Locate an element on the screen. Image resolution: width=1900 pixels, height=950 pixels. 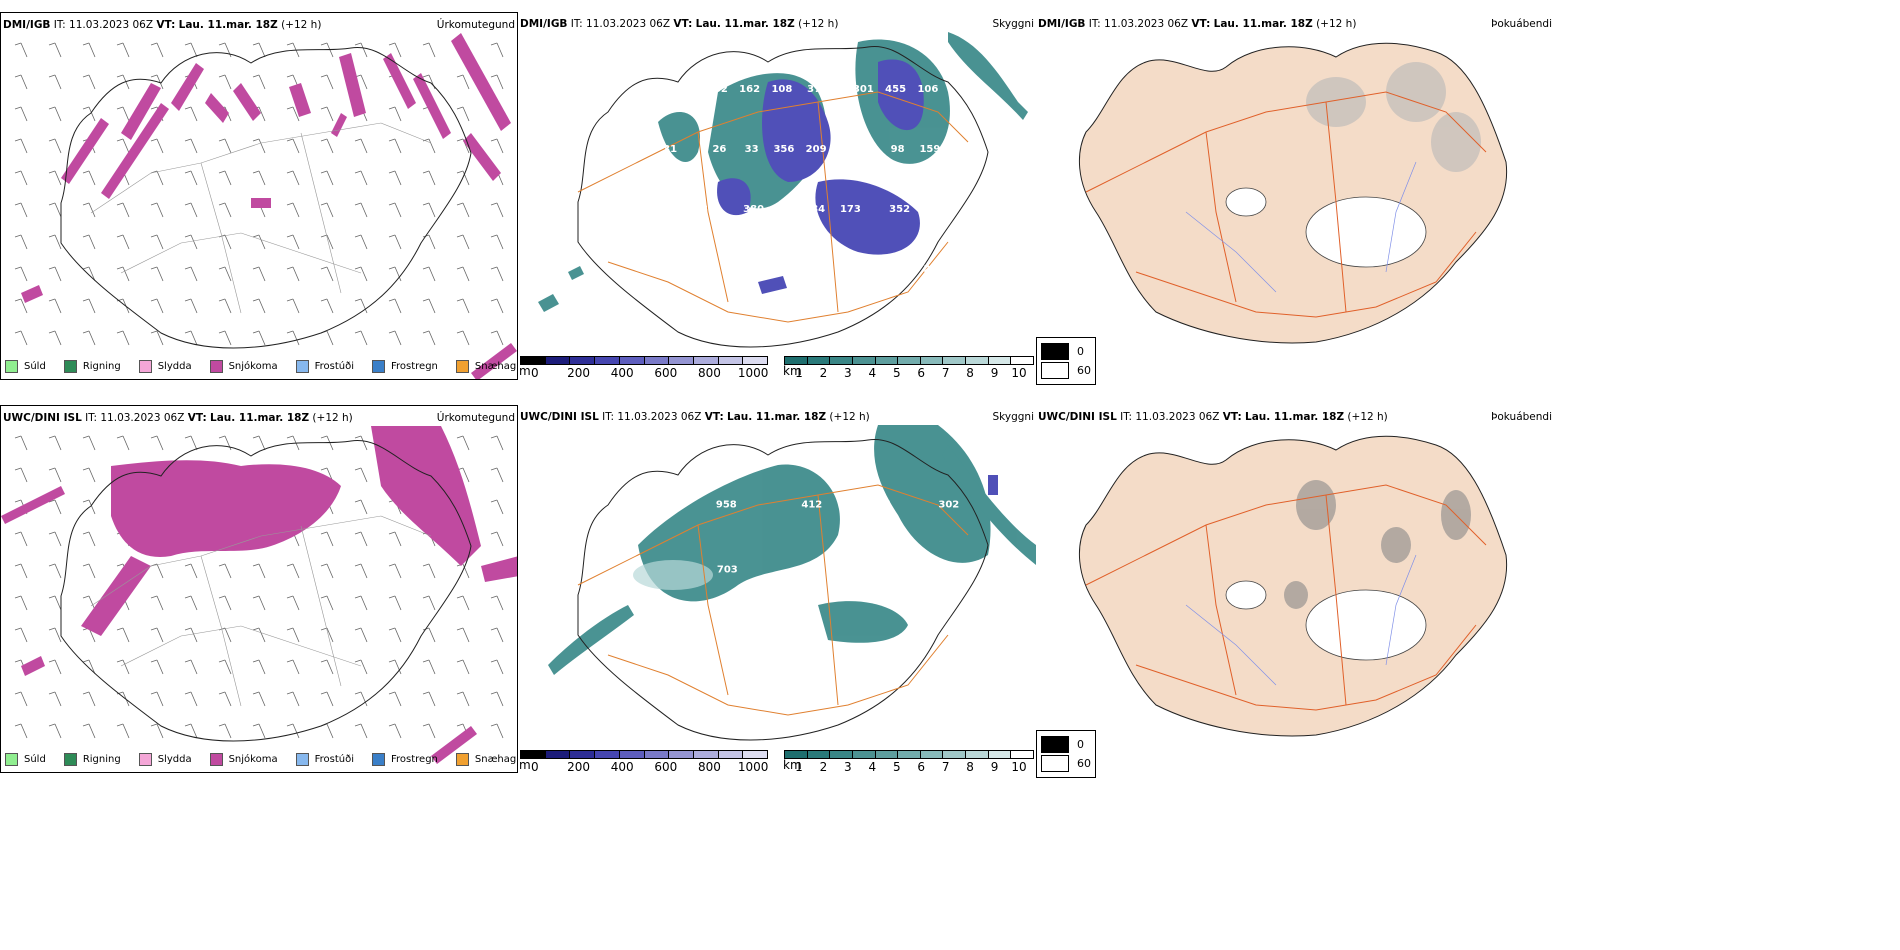
fog-legend-row: 60 is located at coordinates (1066, 370).